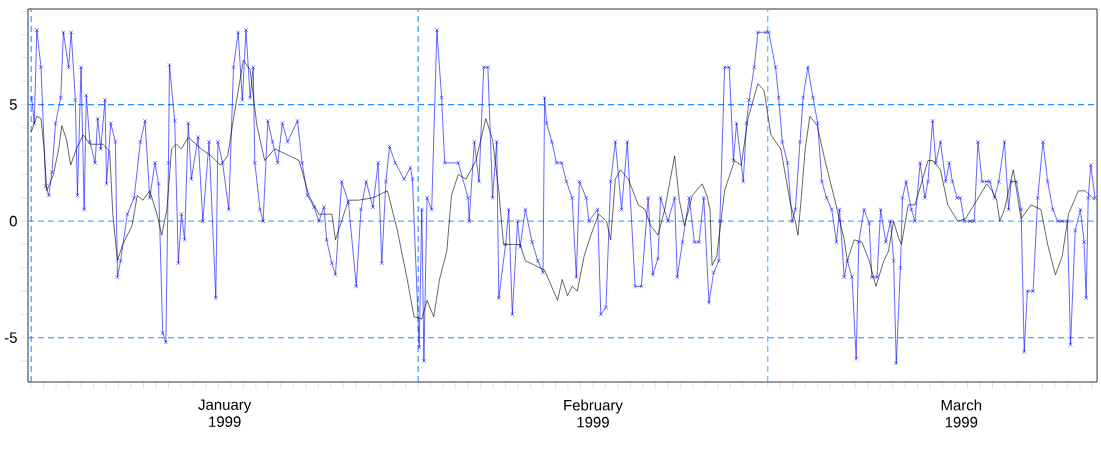  I want to click on y-tick-label: 0, so click(13, 221).